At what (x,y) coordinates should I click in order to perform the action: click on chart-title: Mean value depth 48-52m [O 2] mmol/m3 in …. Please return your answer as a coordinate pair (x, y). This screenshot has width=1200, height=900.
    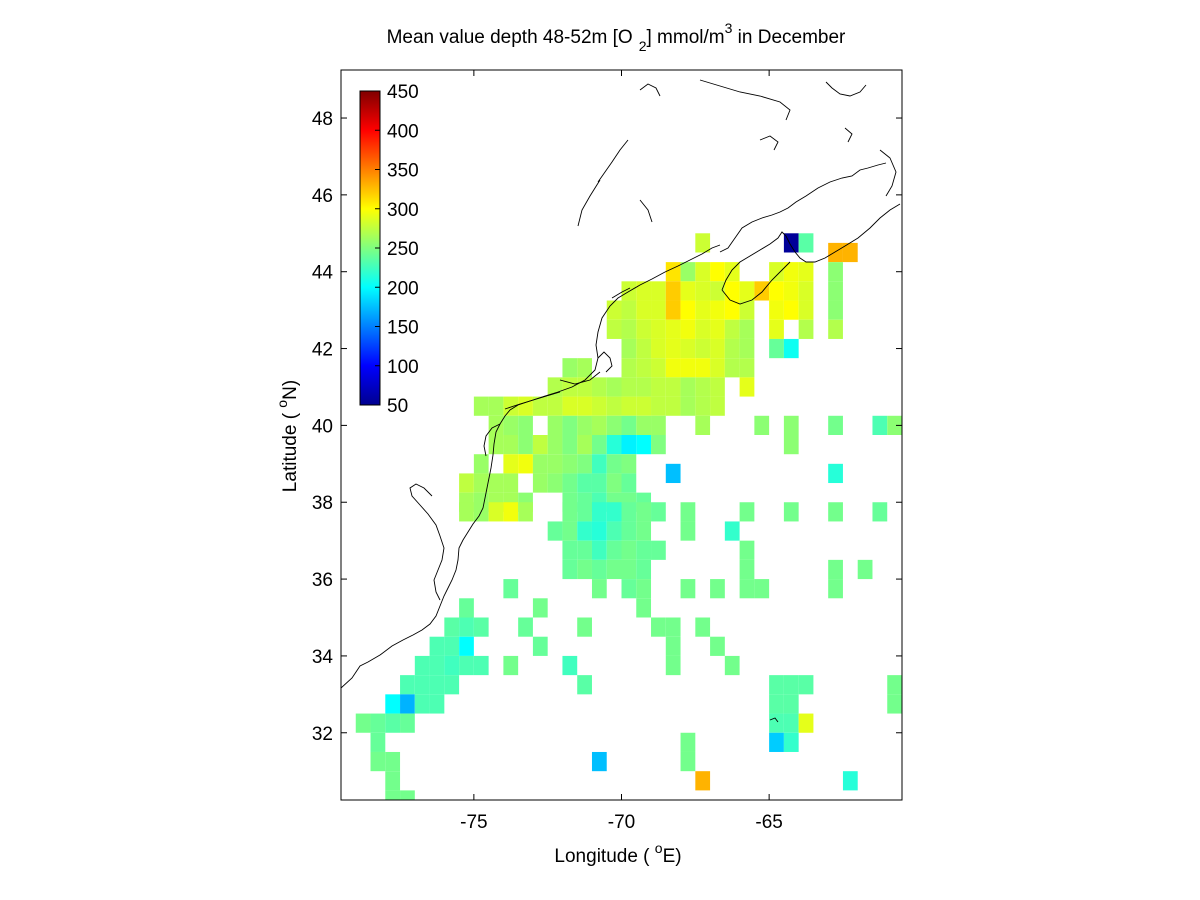
    Looking at the image, I should click on (616, 37).